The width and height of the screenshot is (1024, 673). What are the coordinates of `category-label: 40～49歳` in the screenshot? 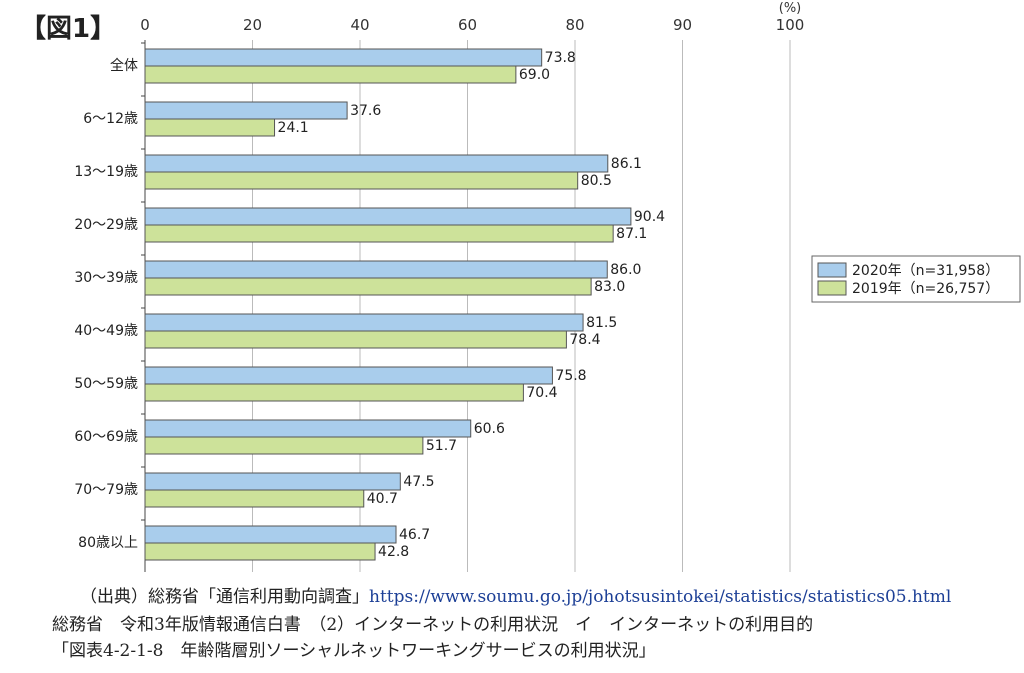 It's located at (106, 331).